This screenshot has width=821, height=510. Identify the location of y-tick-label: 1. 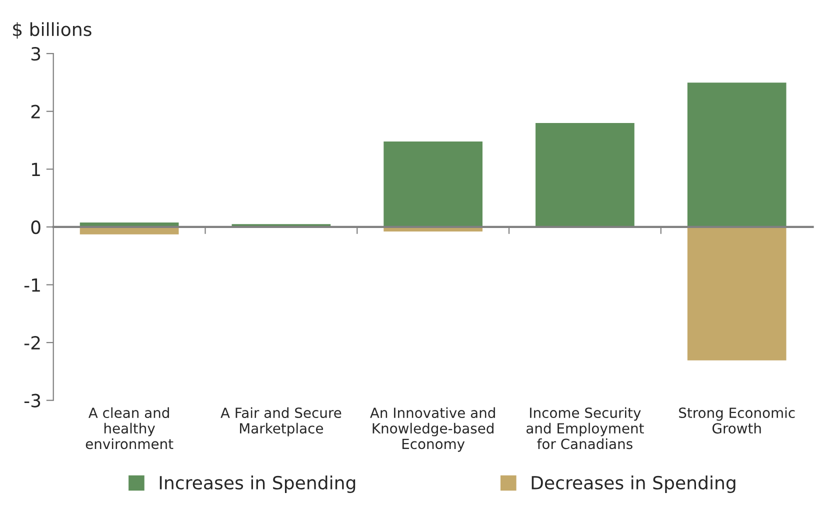
(36, 169).